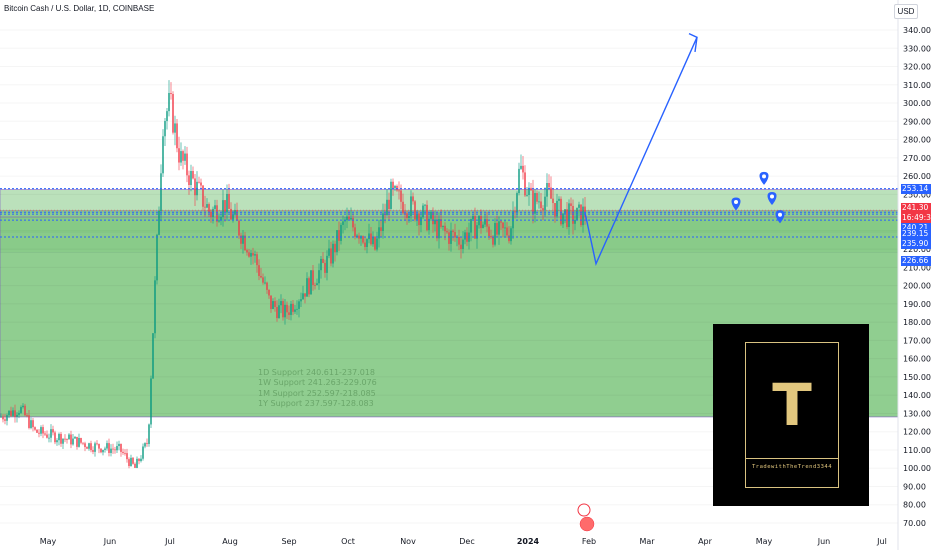 This screenshot has width=932, height=550. What do you see at coordinates (916, 234) in the screenshot?
I see `price-badge: 239.15` at bounding box center [916, 234].